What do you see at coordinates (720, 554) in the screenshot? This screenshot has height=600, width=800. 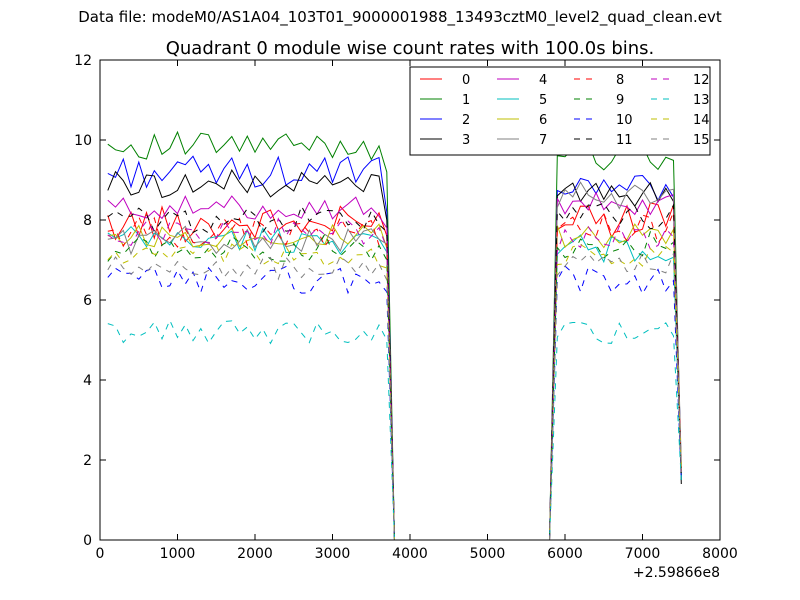 I see `x-tick-label: 8000` at bounding box center [720, 554].